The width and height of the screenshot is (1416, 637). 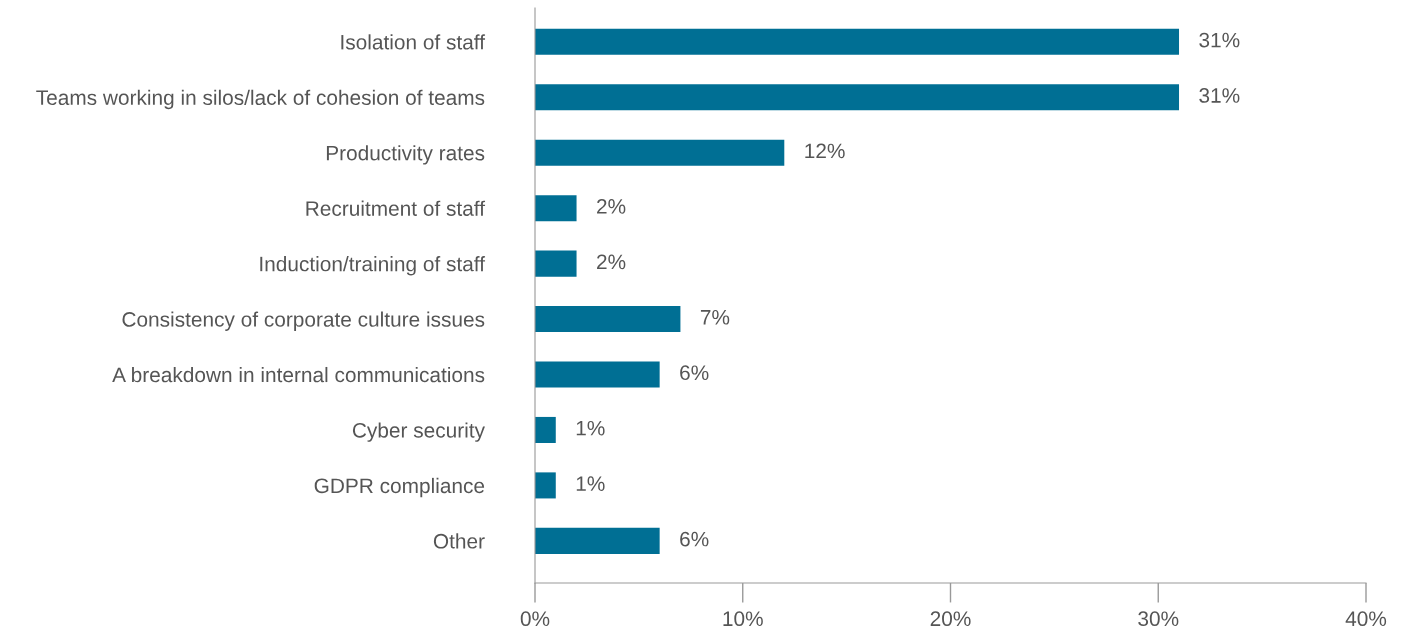 What do you see at coordinates (303, 321) in the screenshot?
I see `y-tick-label: Consistency of corporate culture issues` at bounding box center [303, 321].